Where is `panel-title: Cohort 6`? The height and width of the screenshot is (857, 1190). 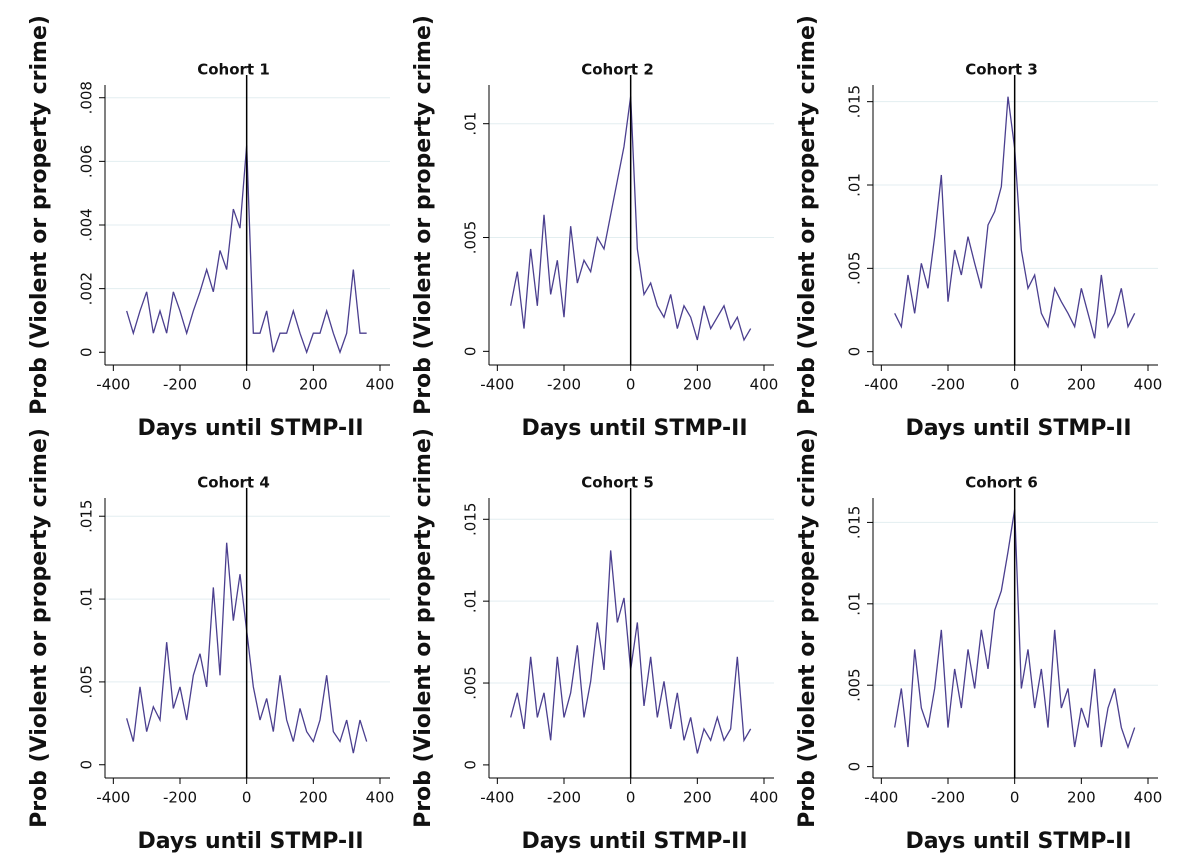
panel-title: Cohort 6 is located at coordinates (1001, 483).